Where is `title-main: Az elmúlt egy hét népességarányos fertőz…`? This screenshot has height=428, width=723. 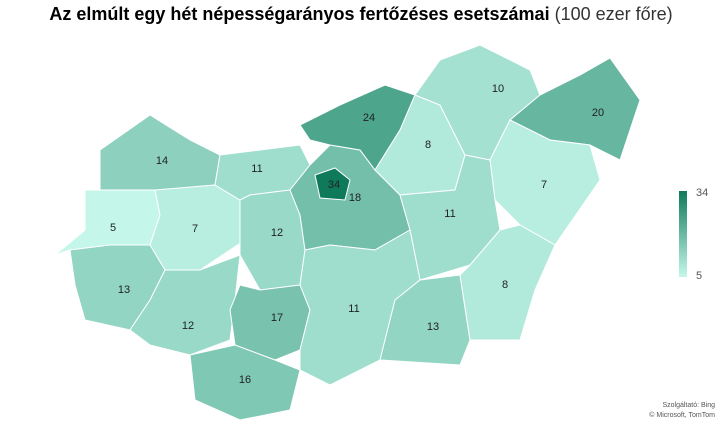 title-main: Az elmúlt egy hét népességarányos fertőz… is located at coordinates (299, 14).